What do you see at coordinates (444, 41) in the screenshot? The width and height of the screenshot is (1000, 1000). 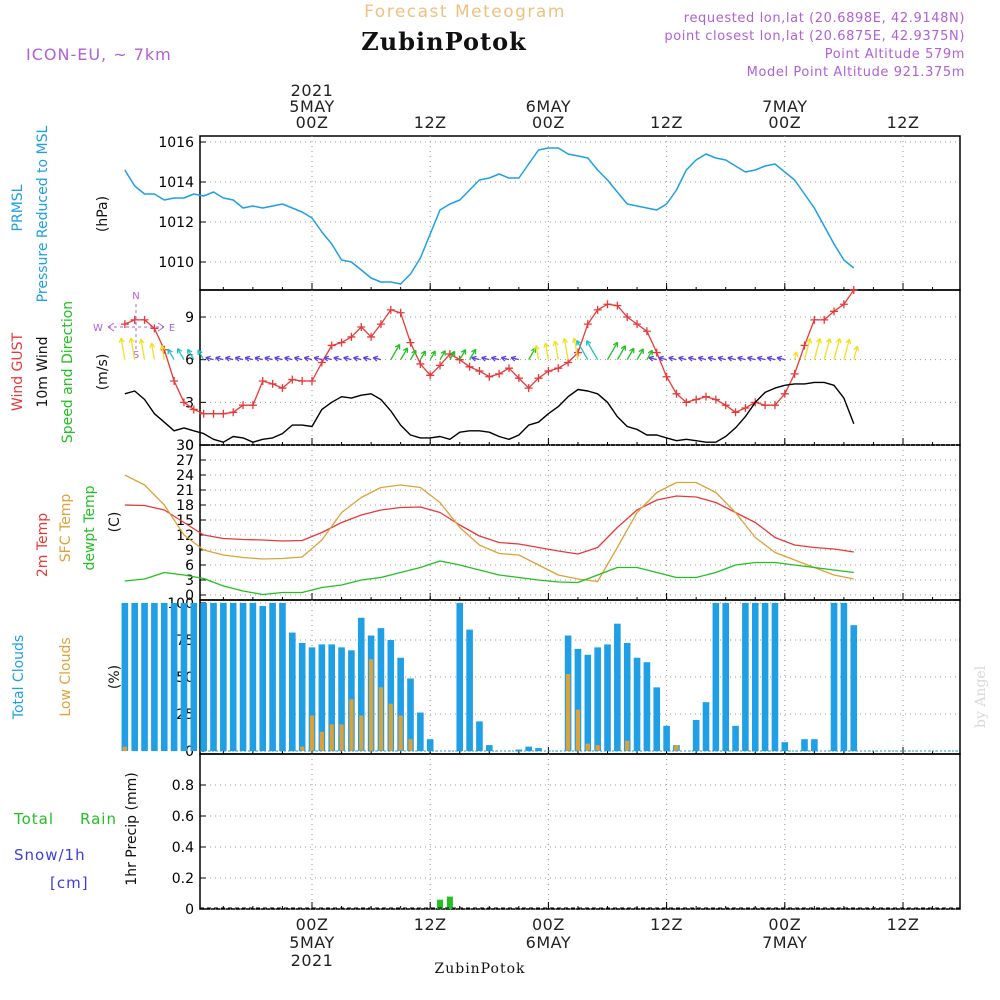 I see `chart-title: ZubinPotok` at bounding box center [444, 41].